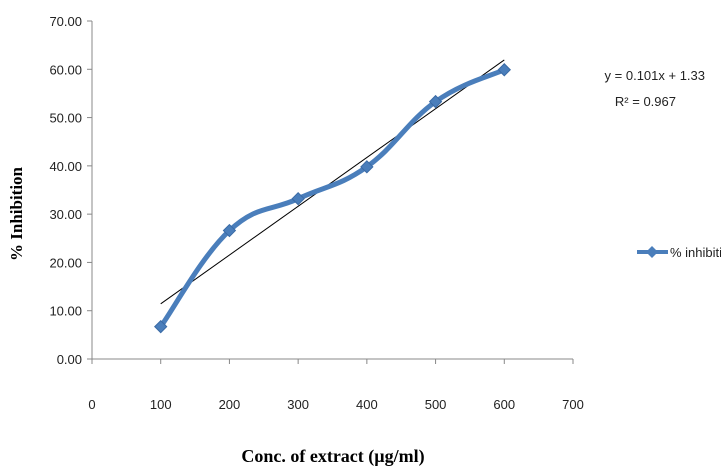  What do you see at coordinates (16, 213) in the screenshot?
I see `y-axis-title: % Inhibition` at bounding box center [16, 213].